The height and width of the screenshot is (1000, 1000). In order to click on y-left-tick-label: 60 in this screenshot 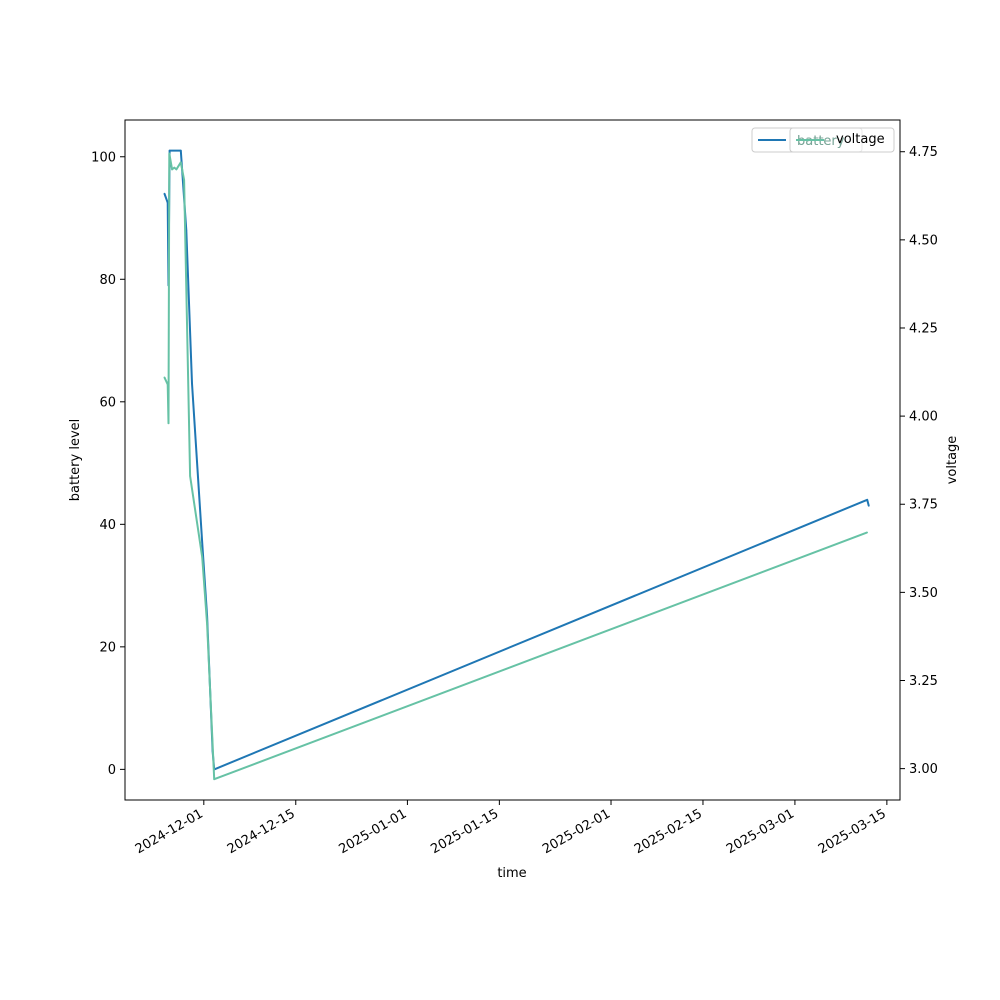, I will do `click(107, 402)`.